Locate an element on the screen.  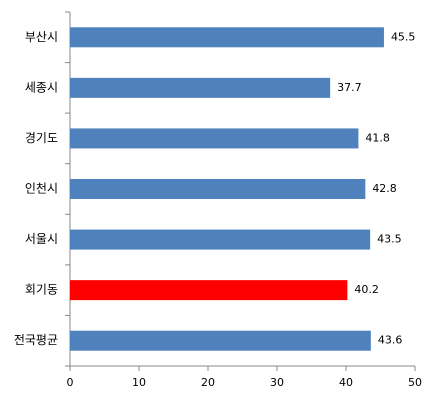
y-tick-label: 서울시 is located at coordinates (41, 239).